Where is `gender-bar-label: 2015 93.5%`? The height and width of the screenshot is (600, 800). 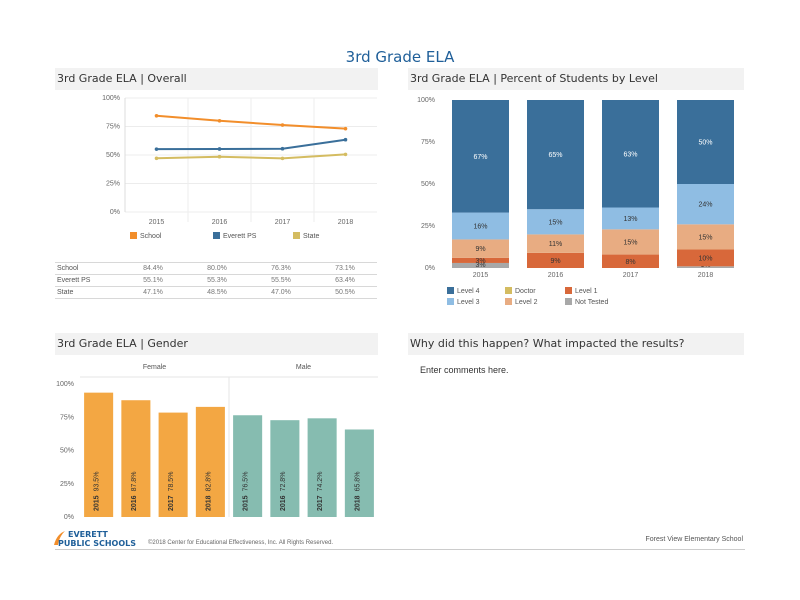
gender-bar-label: 2015 93.5% is located at coordinates (97, 491).